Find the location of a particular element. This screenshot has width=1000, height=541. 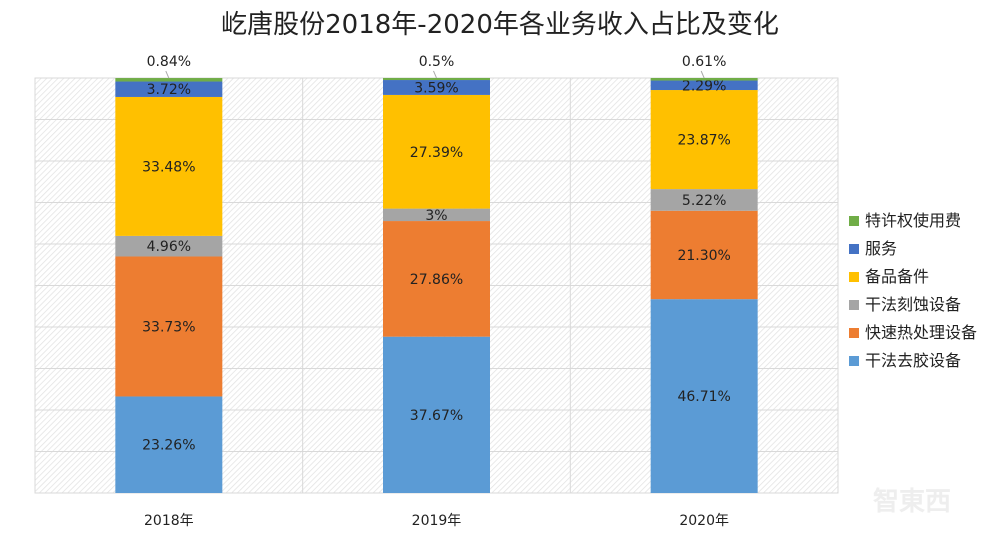

data-label: 2.29% is located at coordinates (704, 86).